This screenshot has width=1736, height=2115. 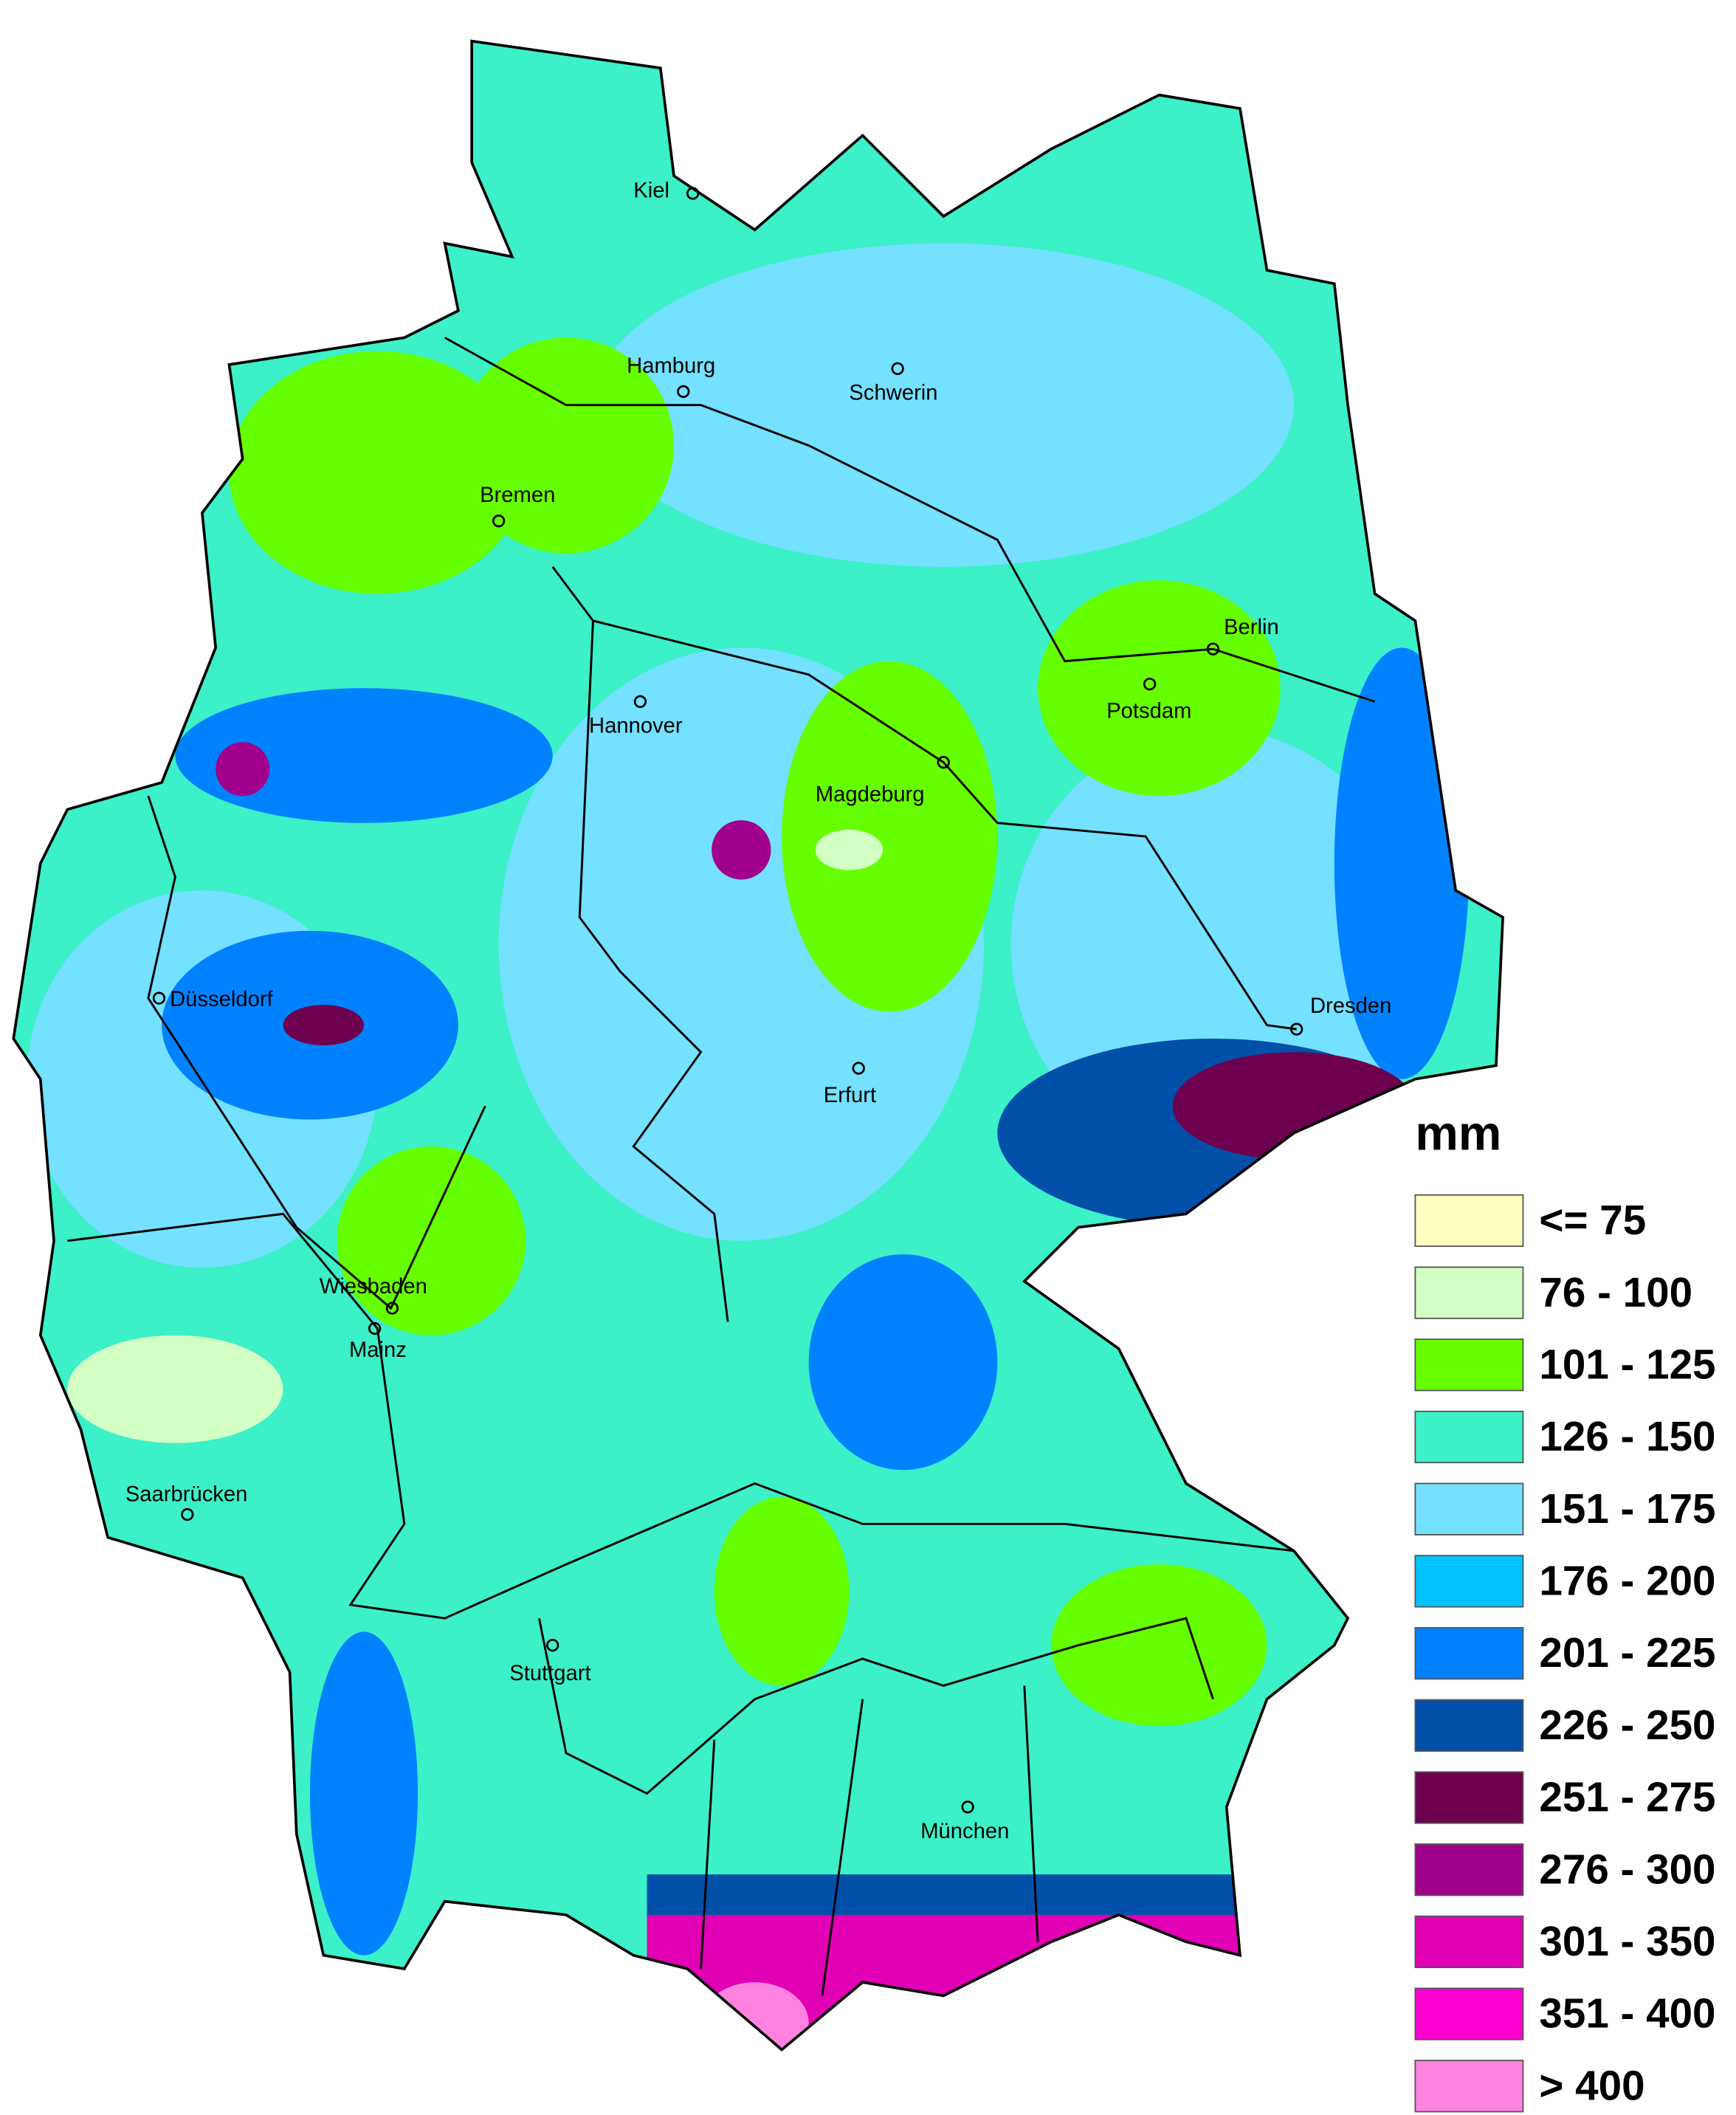 I want to click on city-label: Hannover, so click(x=636, y=725).